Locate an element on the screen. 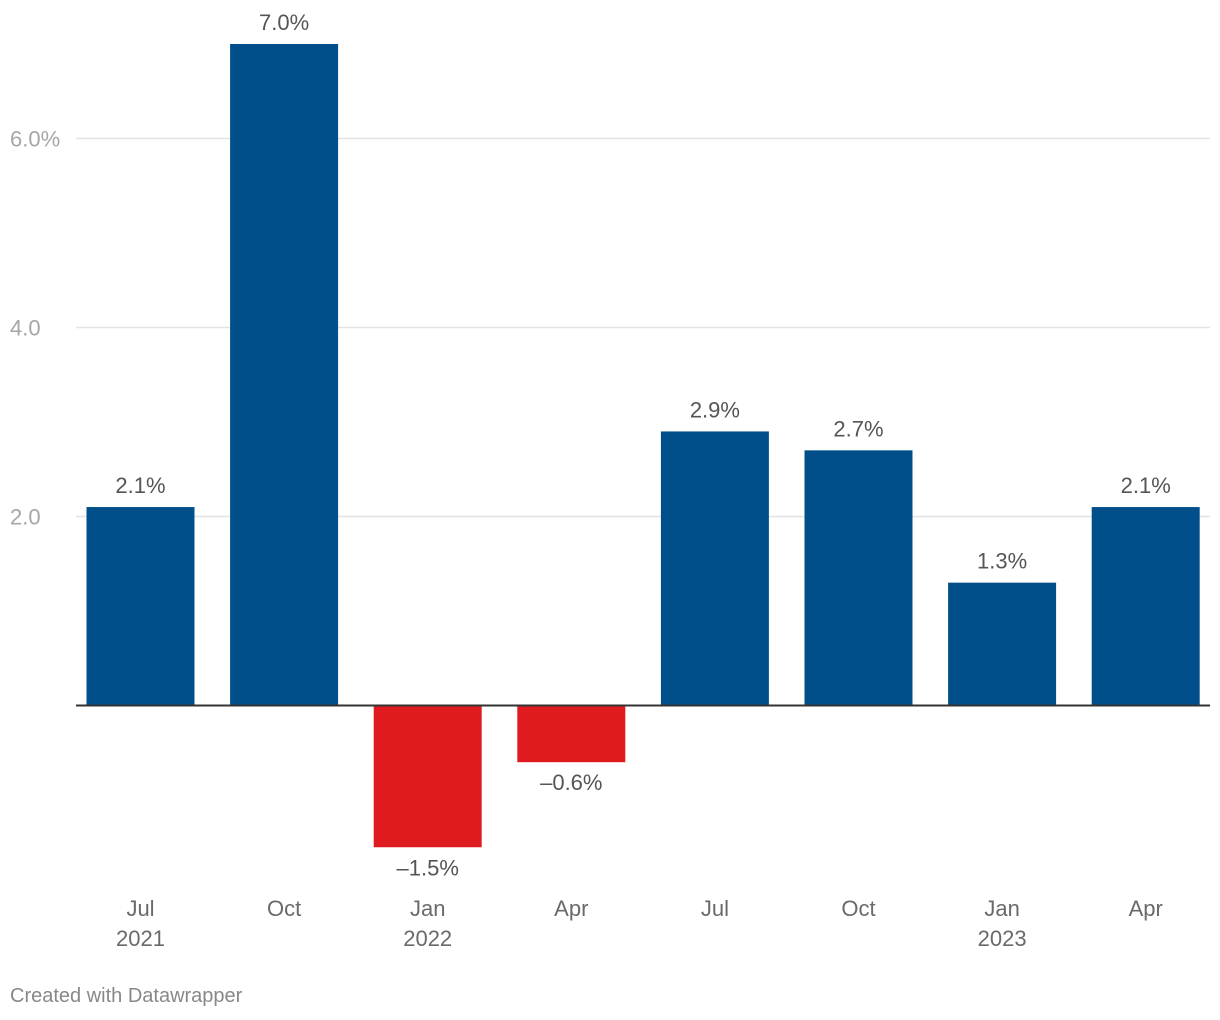 This screenshot has width=1220, height=1020. data-label: 2.9% is located at coordinates (715, 409).